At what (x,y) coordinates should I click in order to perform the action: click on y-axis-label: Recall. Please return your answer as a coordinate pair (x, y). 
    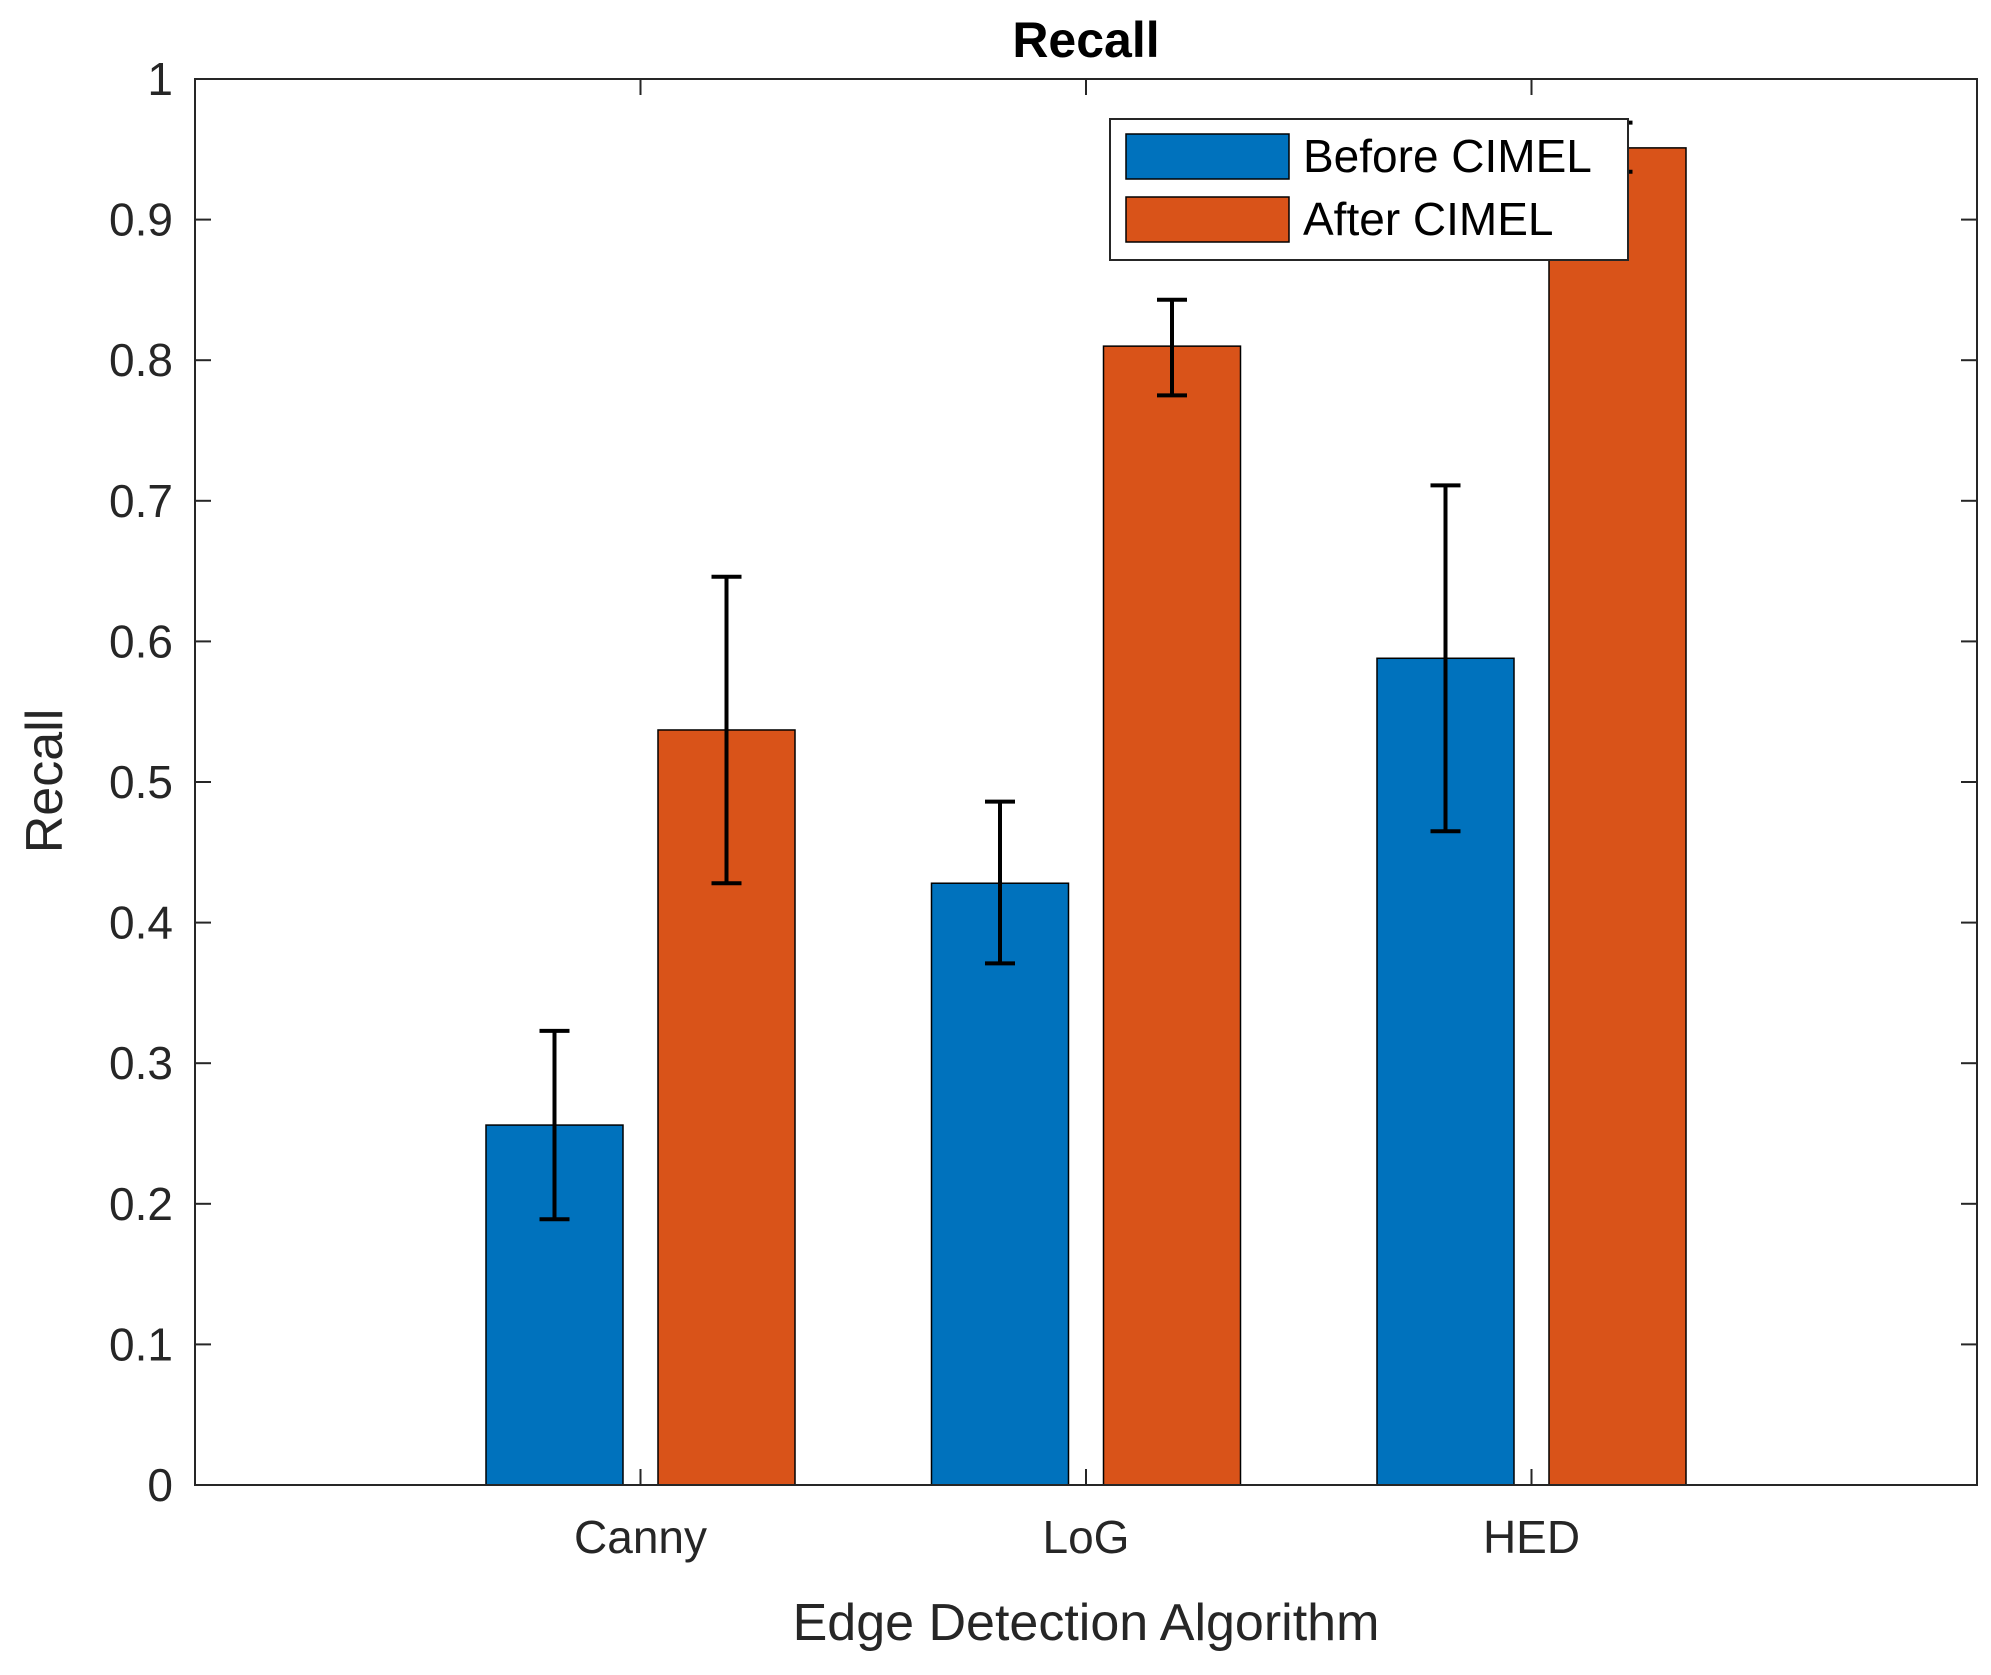
    Looking at the image, I should click on (45, 781).